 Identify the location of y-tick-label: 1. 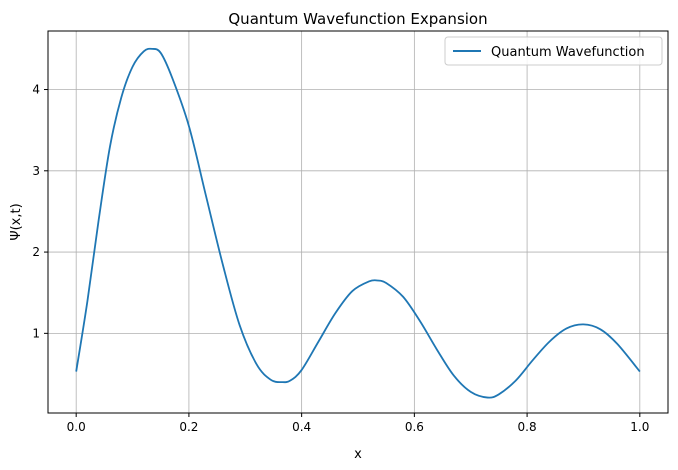
(36, 333).